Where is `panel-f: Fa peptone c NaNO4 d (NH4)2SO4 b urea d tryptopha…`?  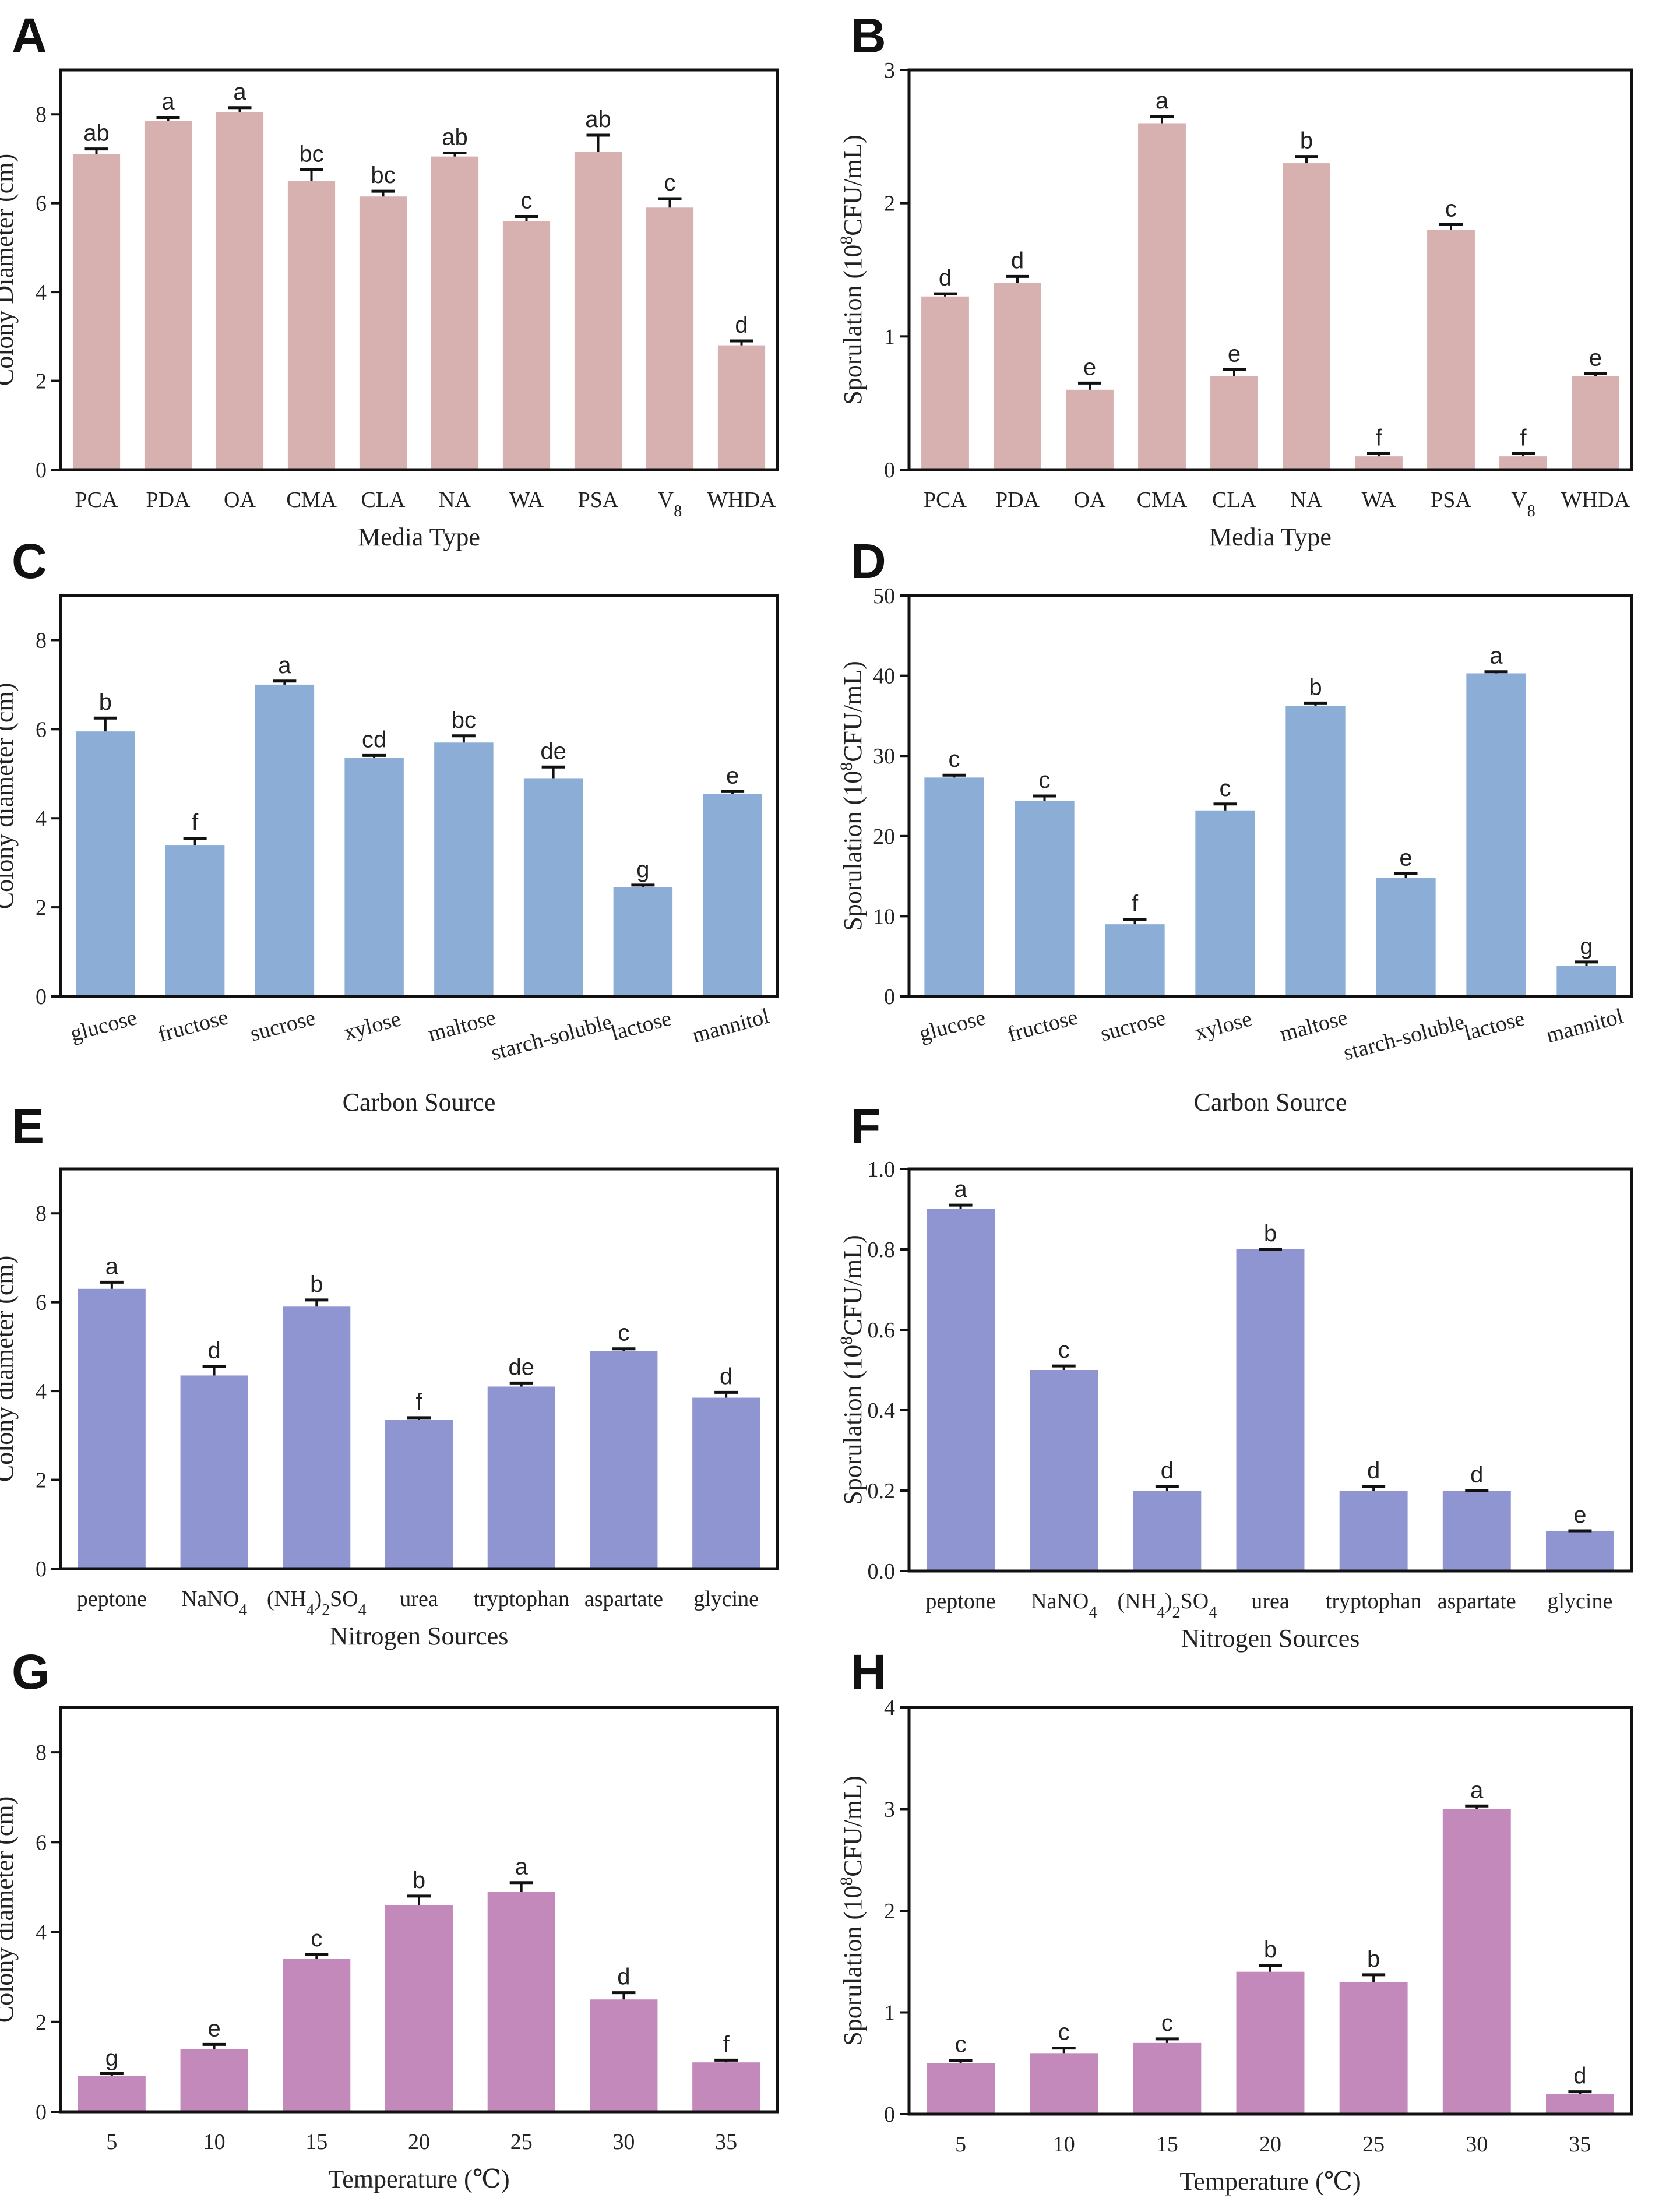 panel-f: Fa peptone c NaNO4 d (NH4)2SO4 b urea d tryptopha… is located at coordinates (1235, 1376).